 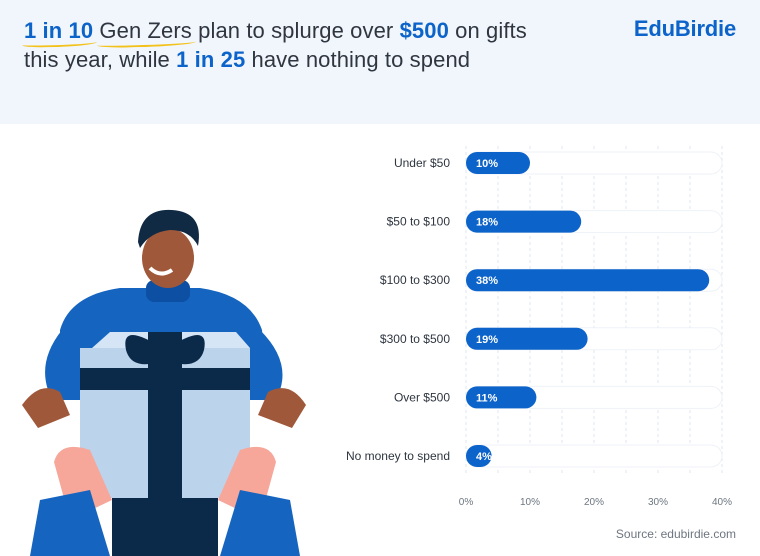 I want to click on headline-part: on gifts this year, while, so click(x=275, y=45).